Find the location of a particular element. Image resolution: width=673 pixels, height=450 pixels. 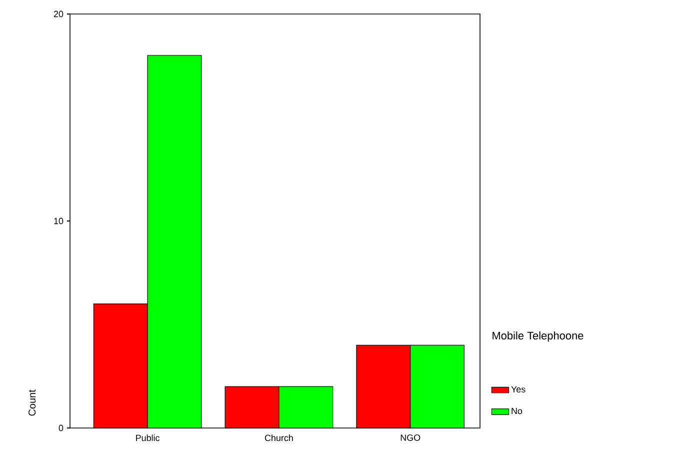

x-tick-label: NGO is located at coordinates (410, 437).